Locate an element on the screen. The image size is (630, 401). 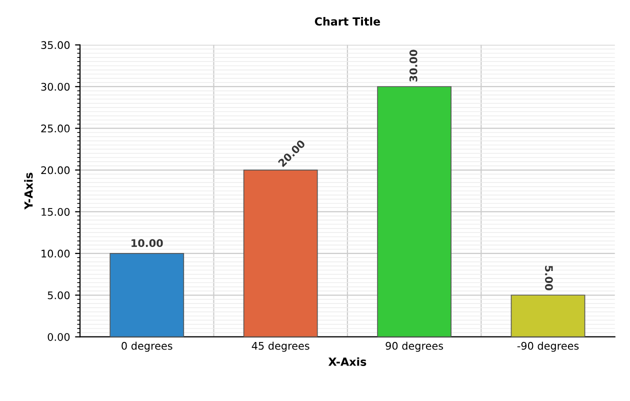
data-label: 10.00 is located at coordinates (147, 243).